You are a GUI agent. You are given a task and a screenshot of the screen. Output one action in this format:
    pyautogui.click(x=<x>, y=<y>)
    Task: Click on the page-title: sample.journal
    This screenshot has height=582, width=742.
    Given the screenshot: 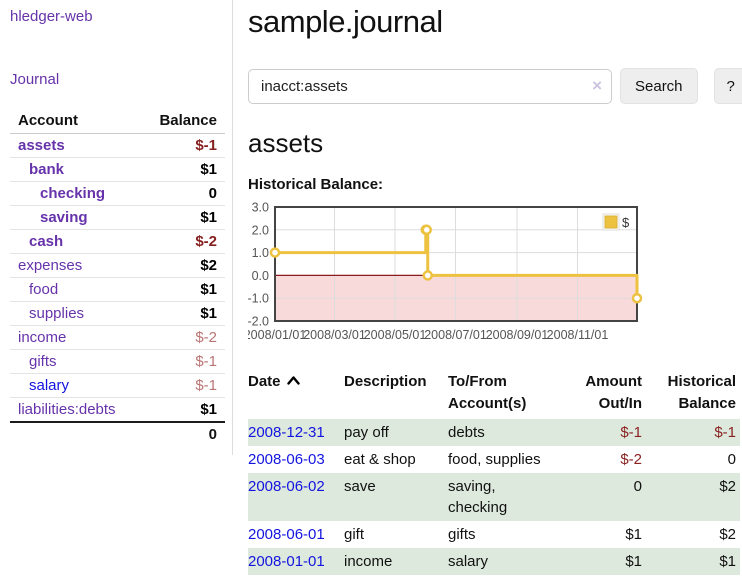 What is the action you would take?
    pyautogui.click(x=345, y=21)
    